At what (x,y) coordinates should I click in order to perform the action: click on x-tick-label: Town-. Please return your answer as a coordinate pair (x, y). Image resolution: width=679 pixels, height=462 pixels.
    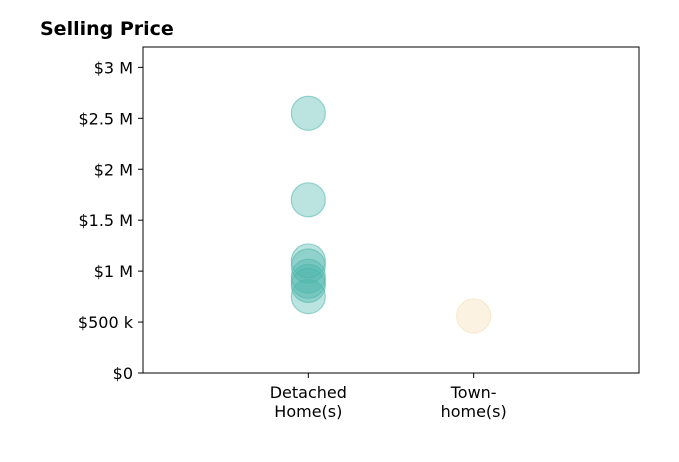
    Looking at the image, I should click on (473, 392).